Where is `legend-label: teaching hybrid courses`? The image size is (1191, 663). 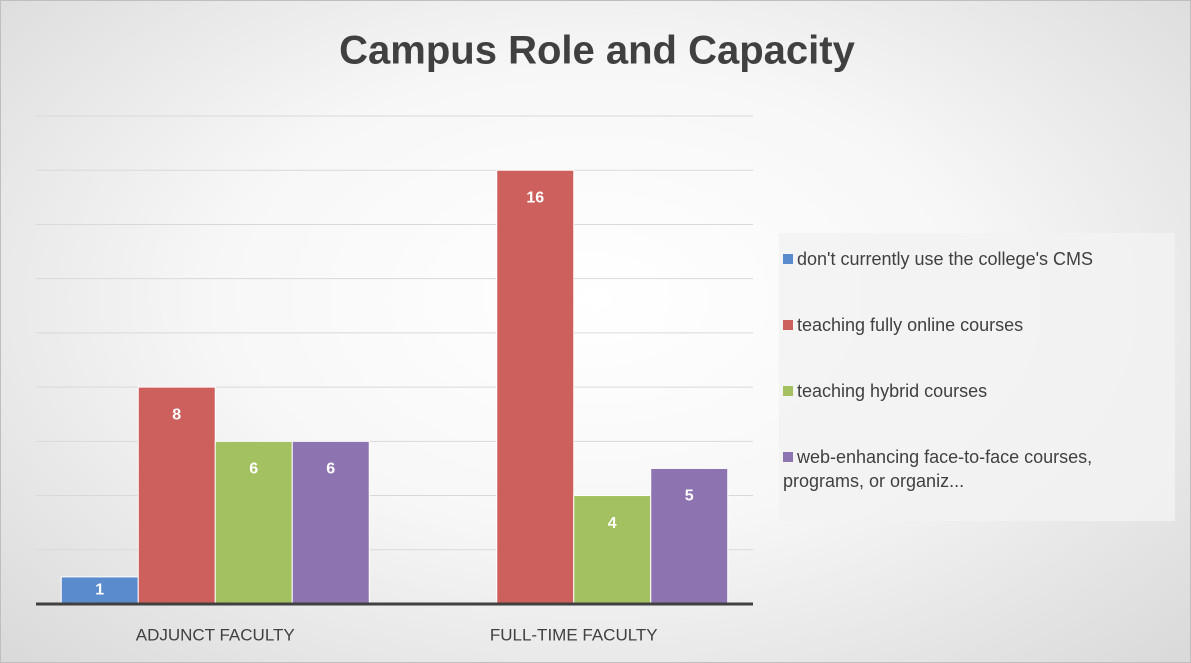
legend-label: teaching hybrid courses is located at coordinates (892, 391).